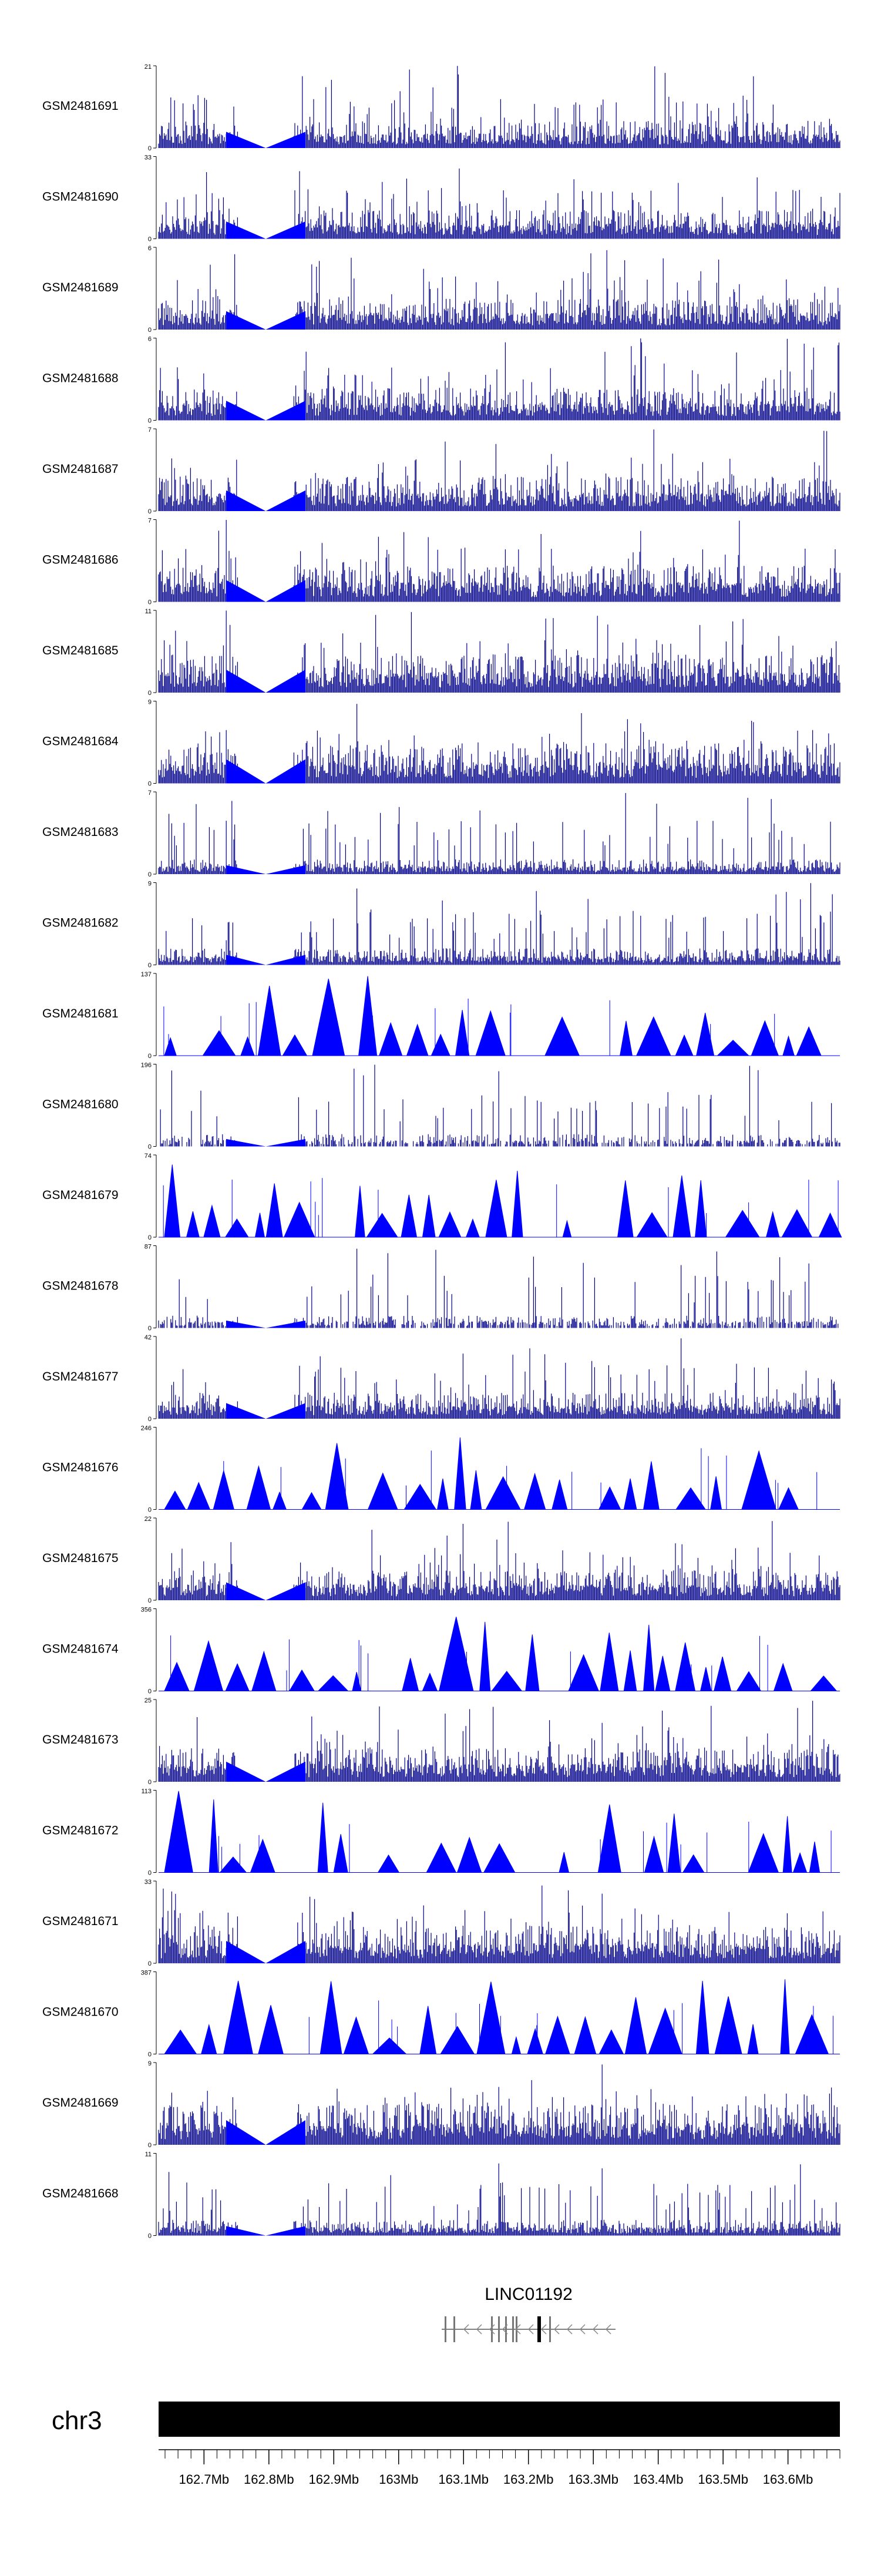 Image resolution: width=881 pixels, height=2576 pixels. I want to click on track-label: GSM2481669, so click(80, 2103).